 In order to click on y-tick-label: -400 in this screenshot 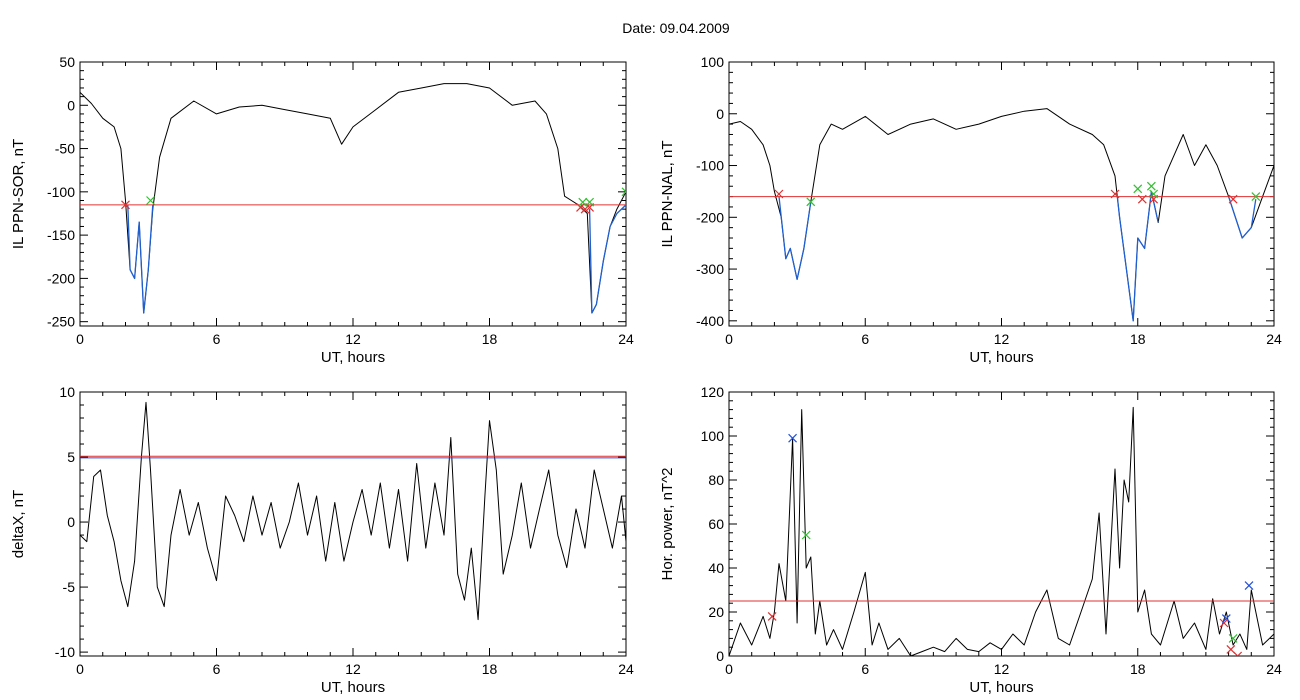, I will do `click(710, 321)`.